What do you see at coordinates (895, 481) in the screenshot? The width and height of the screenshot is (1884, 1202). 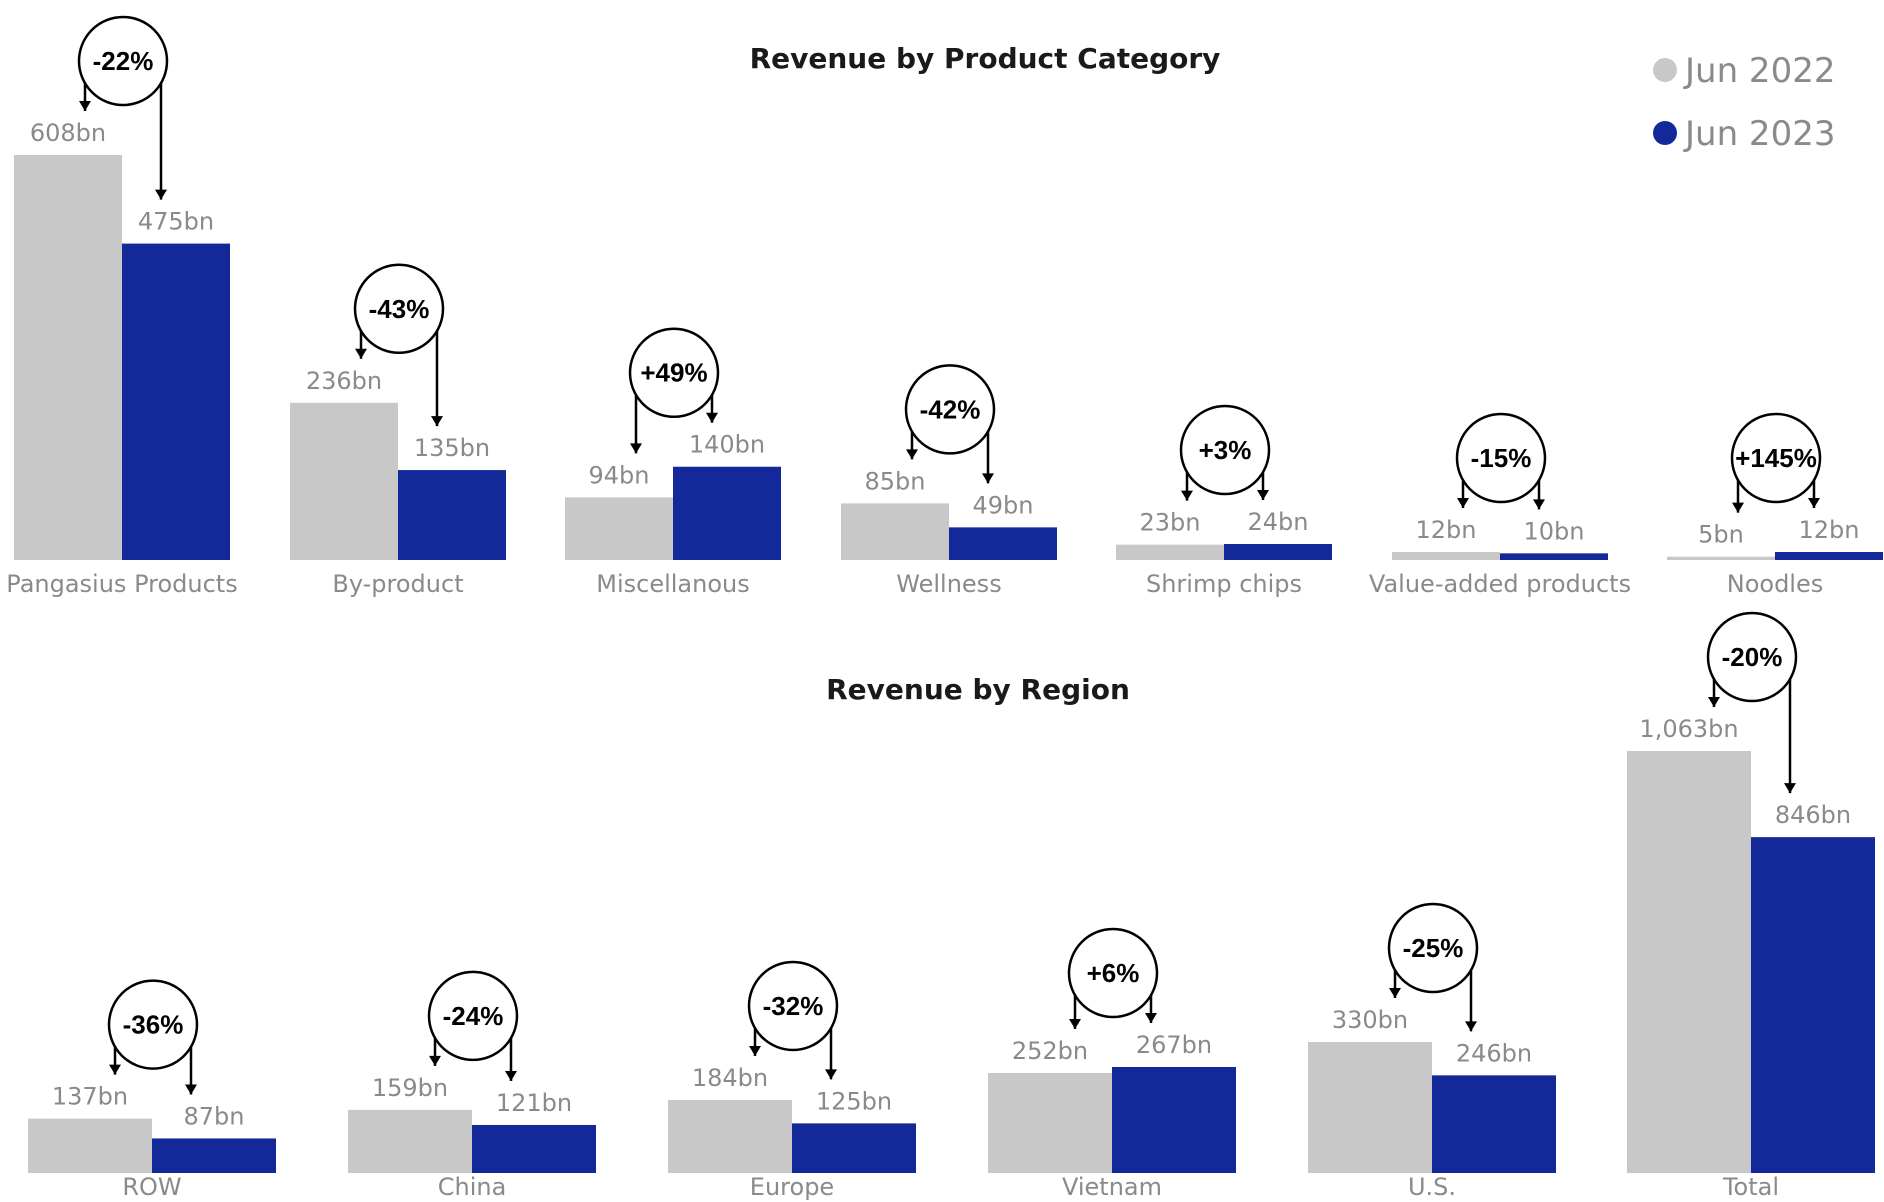 I see `value-label-wellness-jun-2022: 85bn` at bounding box center [895, 481].